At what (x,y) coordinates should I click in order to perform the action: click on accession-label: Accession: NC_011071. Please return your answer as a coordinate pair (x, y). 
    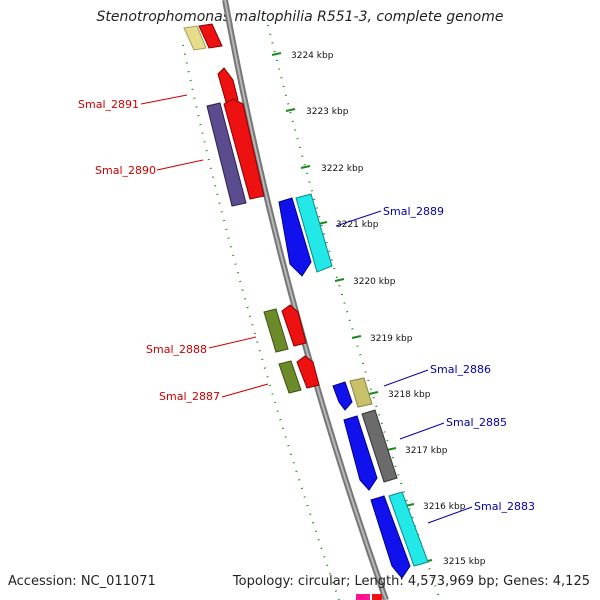
    Looking at the image, I should click on (82, 581).